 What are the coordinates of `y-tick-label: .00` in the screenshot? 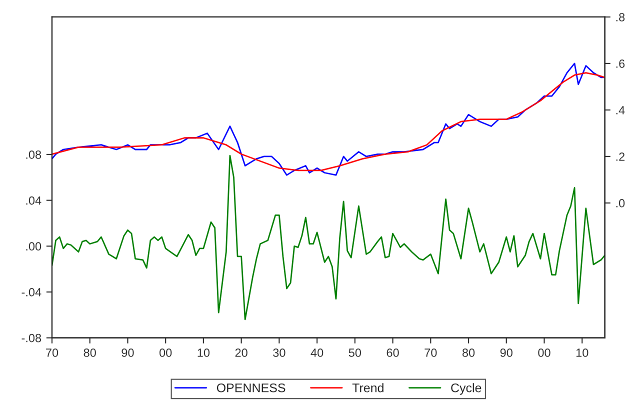 It's located at (34, 246).